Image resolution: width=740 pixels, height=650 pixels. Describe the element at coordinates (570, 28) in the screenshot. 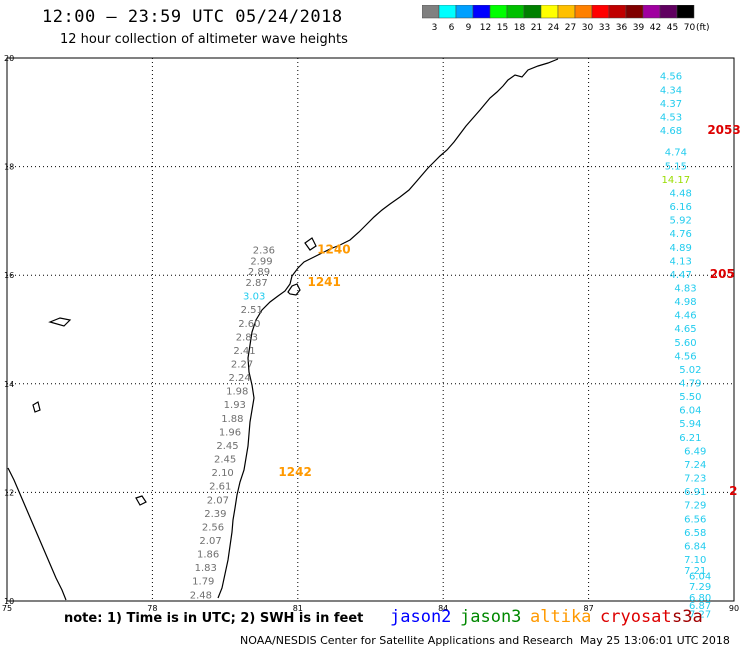

I see `color-bin-label: 27` at that location.